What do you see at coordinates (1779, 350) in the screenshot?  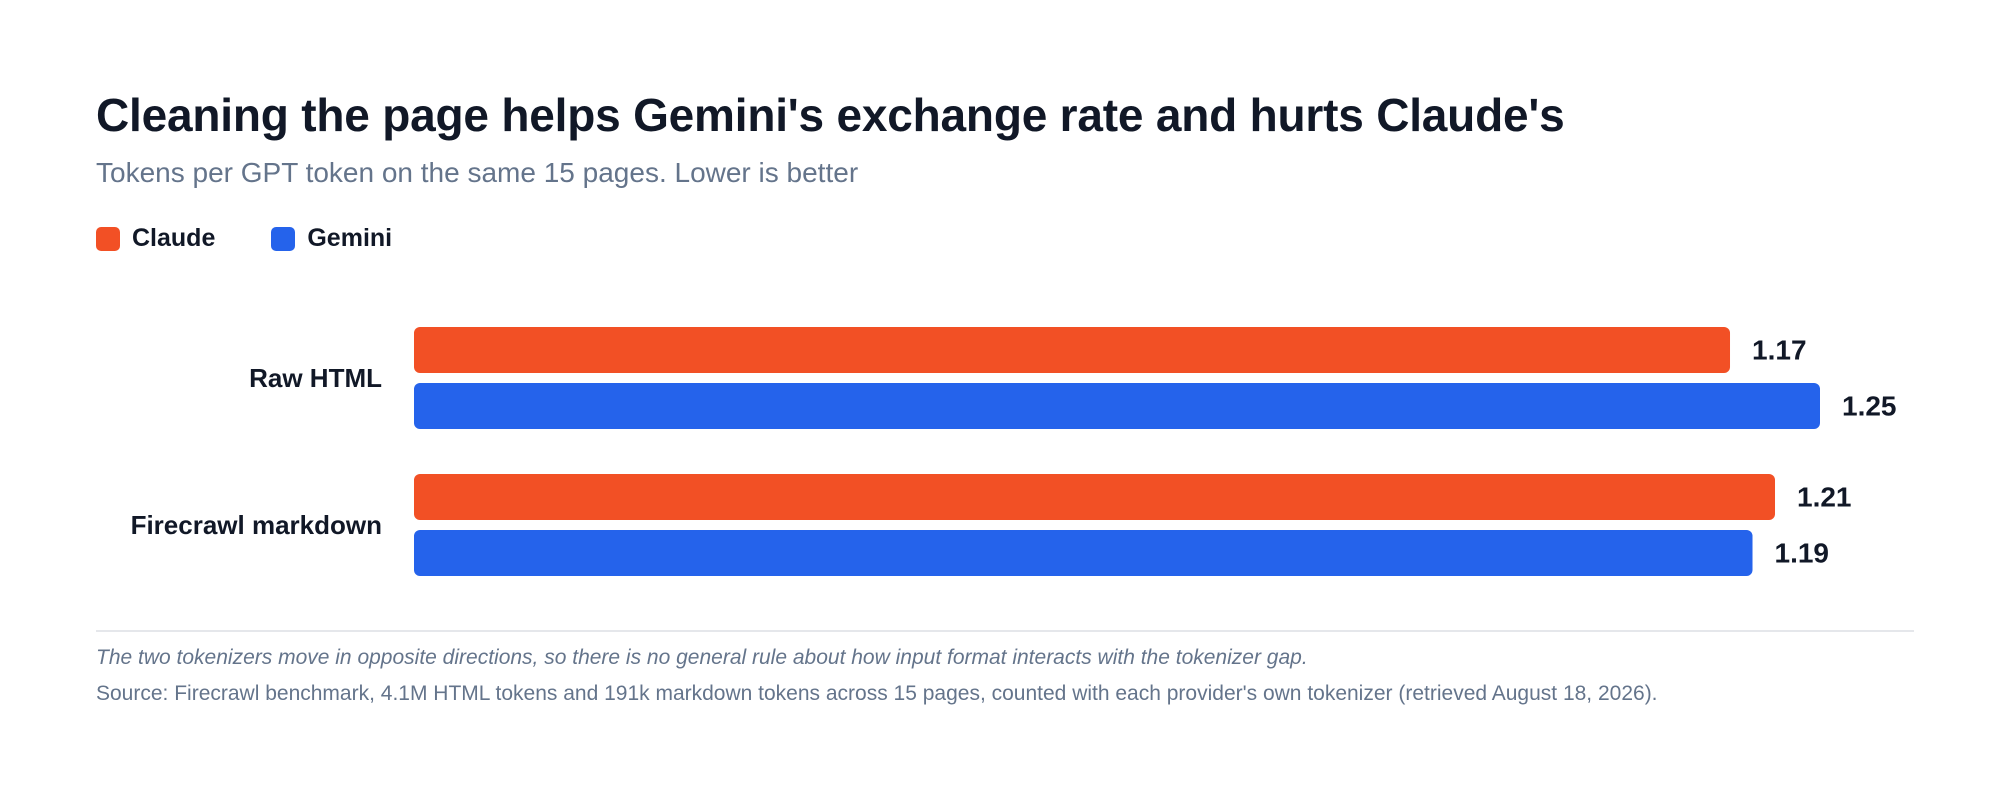 I see `value-label-claude-raw-html: 1.17` at bounding box center [1779, 350].